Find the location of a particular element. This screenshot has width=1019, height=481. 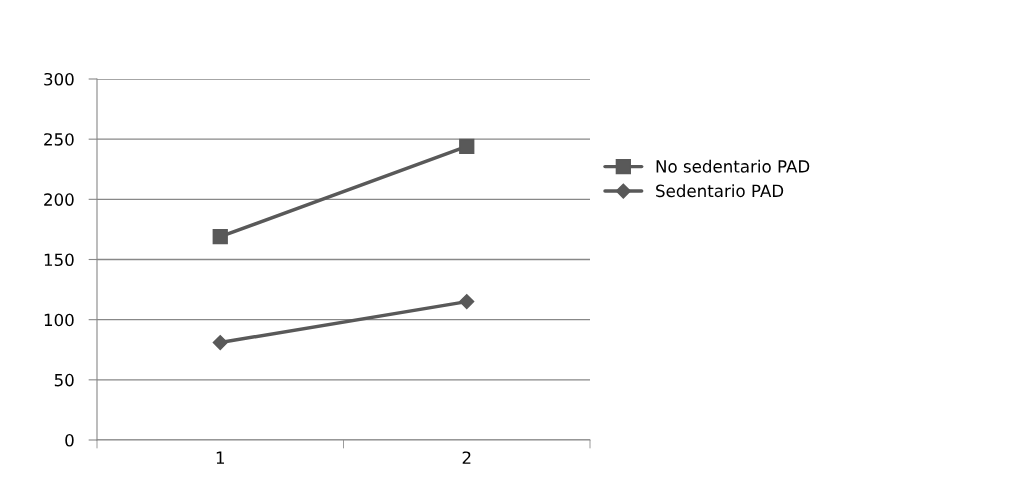

x-tick-label: 1 is located at coordinates (220, 457).